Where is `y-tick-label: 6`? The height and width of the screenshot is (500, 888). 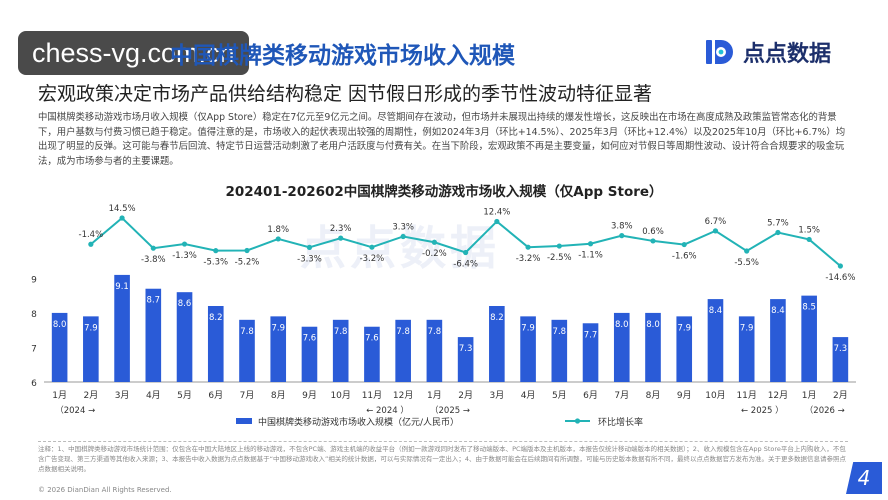
y-tick-label: 6 is located at coordinates (34, 384).